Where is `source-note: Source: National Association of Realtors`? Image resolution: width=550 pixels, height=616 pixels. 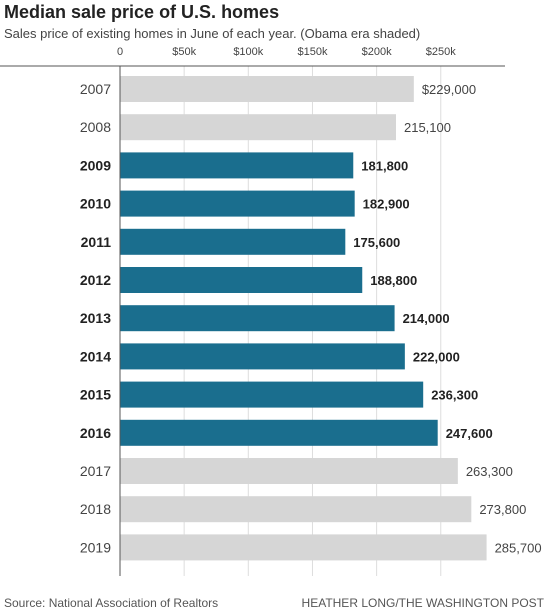
source-note: Source: National Association of Realtors is located at coordinates (111, 603).